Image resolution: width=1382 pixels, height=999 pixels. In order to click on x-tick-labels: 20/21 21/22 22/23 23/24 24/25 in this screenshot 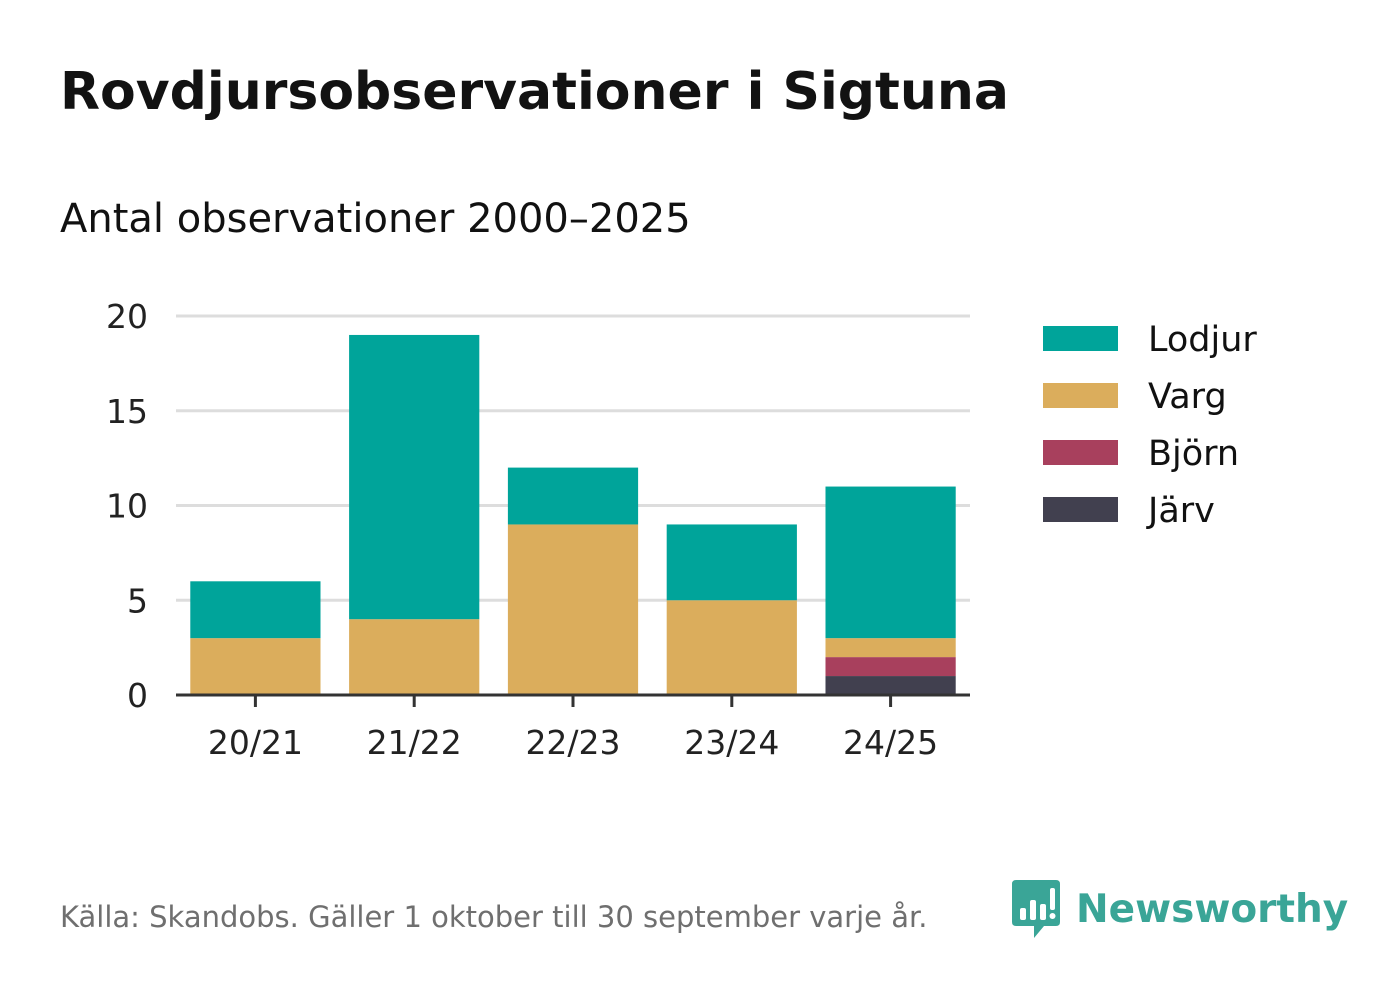, I will do `click(573, 742)`.